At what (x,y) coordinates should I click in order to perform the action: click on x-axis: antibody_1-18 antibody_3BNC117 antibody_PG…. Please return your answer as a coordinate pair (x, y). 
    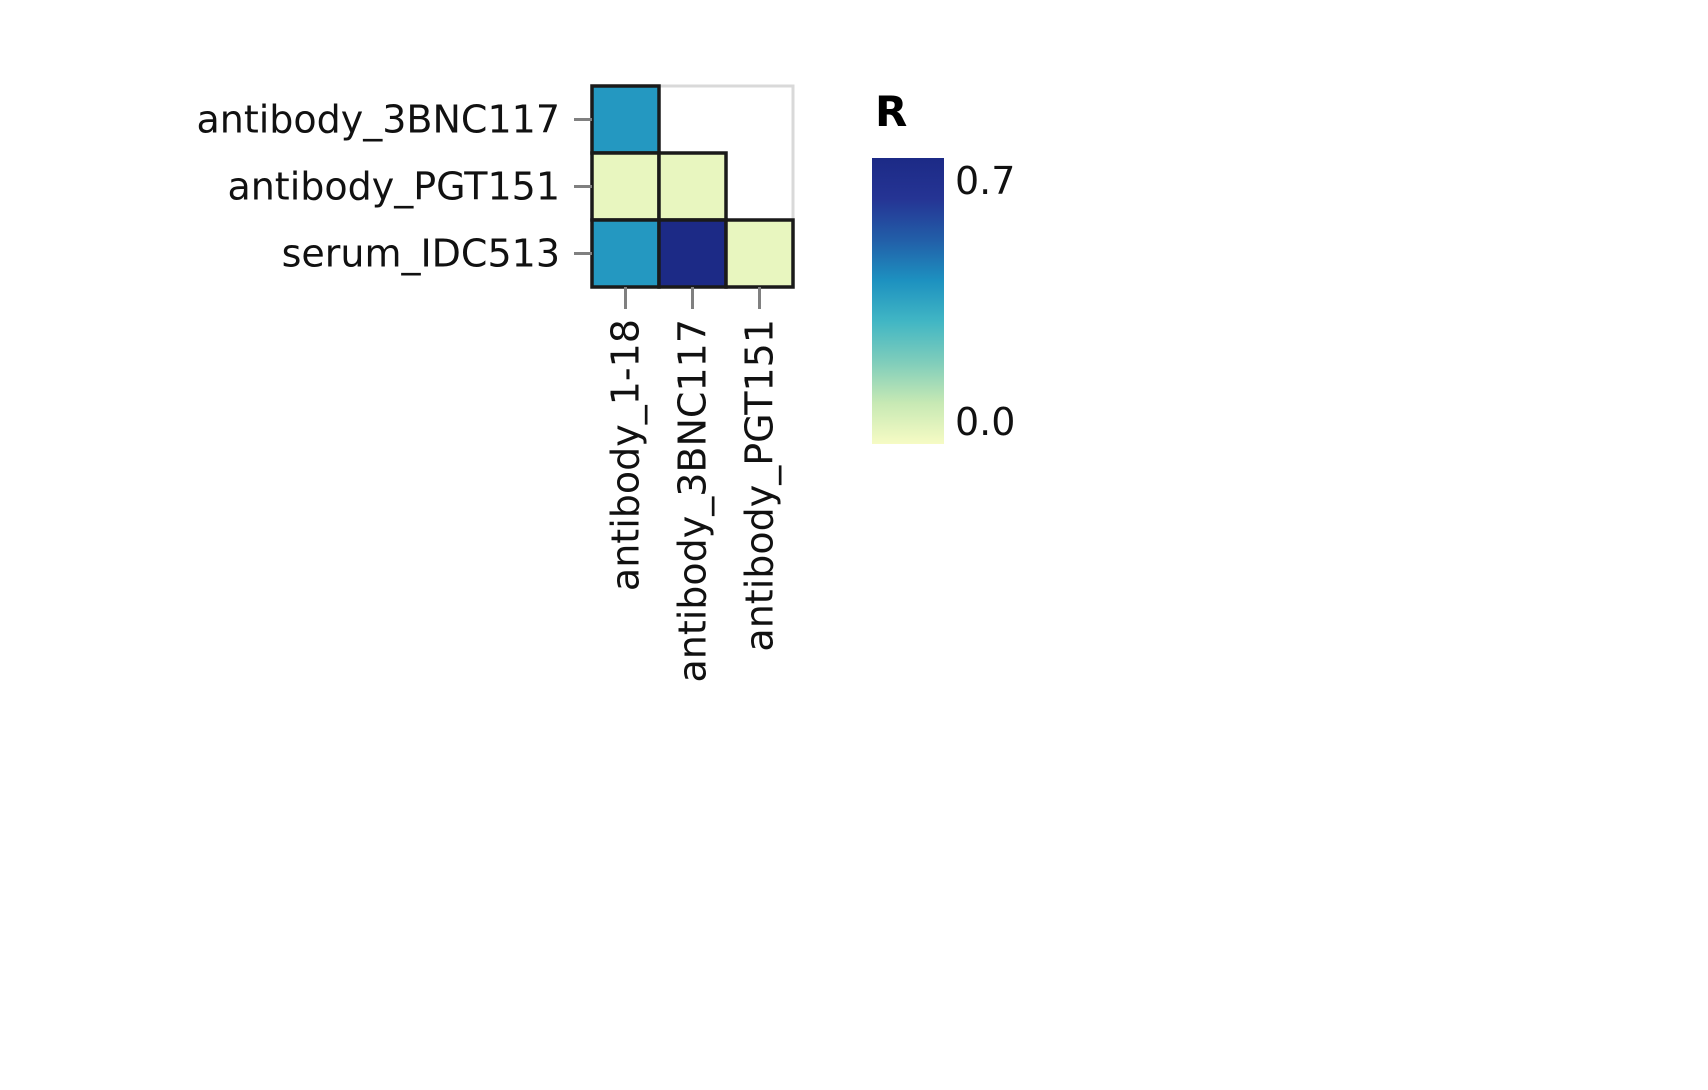
    Looking at the image, I should click on (693, 485).